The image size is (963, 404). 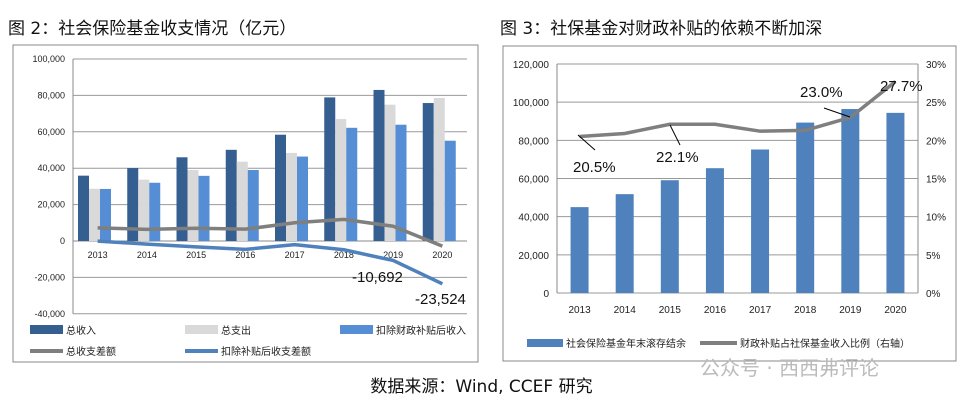 What do you see at coordinates (236, 330) in the screenshot?
I see `legend-label: 总支出` at bounding box center [236, 330].